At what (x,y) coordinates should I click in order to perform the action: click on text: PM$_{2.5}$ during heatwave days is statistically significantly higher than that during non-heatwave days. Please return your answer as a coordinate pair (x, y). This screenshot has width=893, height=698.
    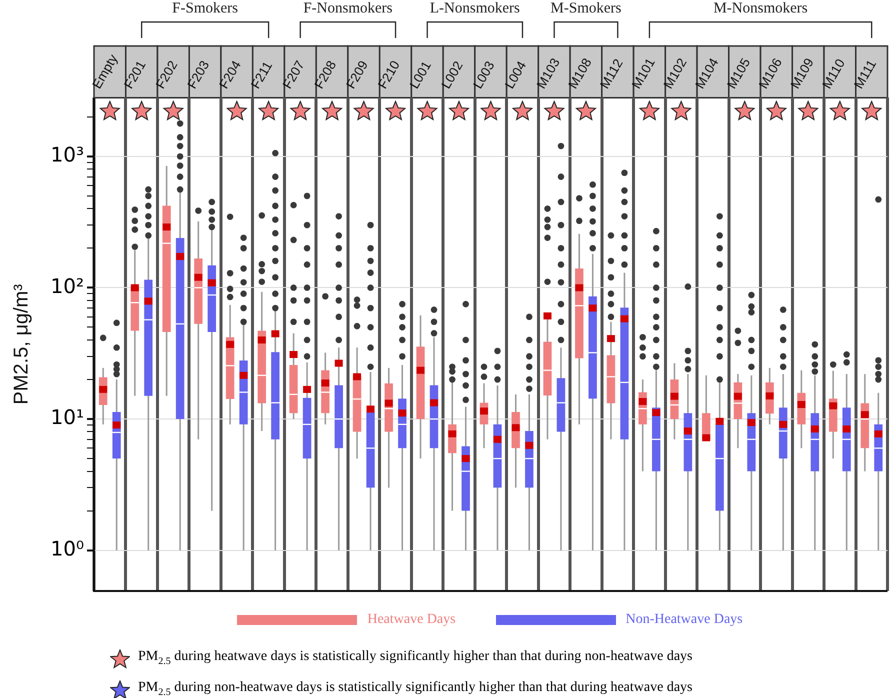
    Looking at the image, I should click on (415, 658).